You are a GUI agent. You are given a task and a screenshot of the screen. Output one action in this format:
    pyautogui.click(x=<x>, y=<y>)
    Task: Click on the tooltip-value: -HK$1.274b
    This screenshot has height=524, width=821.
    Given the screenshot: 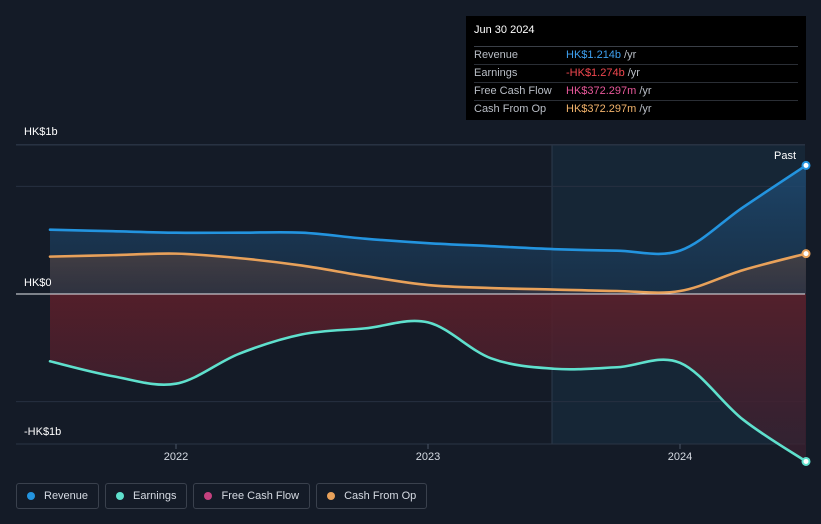 What is the action you would take?
    pyautogui.click(x=595, y=73)
    